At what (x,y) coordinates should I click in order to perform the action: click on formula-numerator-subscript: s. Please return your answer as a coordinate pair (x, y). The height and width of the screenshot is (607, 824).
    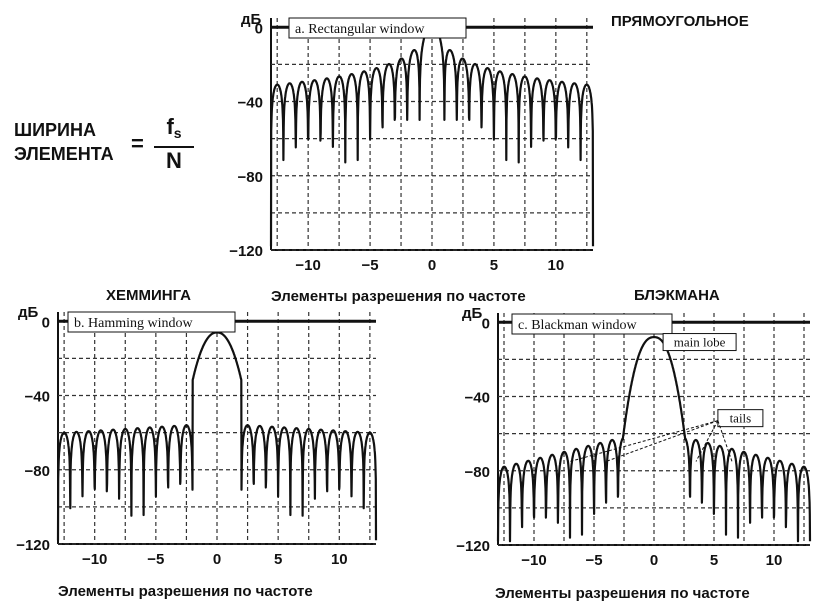
    Looking at the image, I should click on (177, 133).